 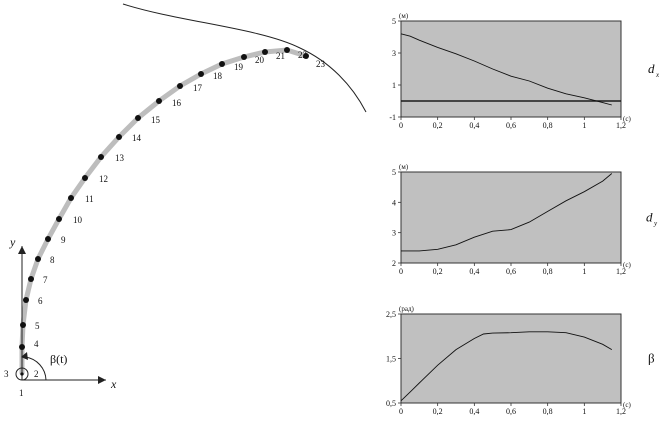 I want to click on side-label-2: 2, so click(x=36, y=374).